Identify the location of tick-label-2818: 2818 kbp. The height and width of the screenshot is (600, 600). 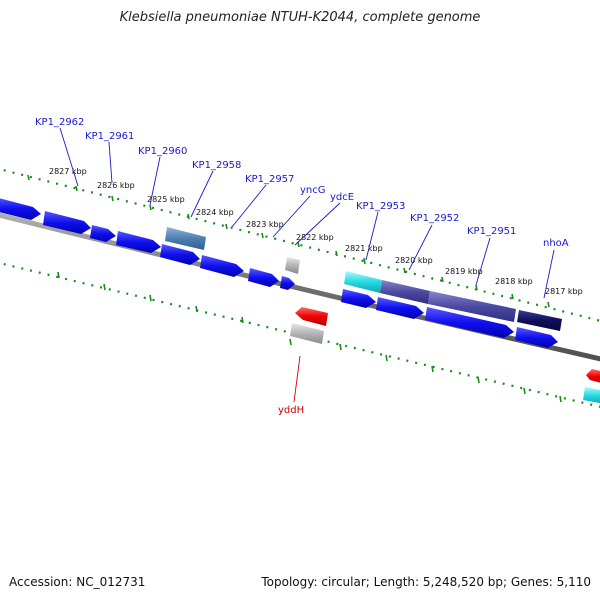
(514, 281).